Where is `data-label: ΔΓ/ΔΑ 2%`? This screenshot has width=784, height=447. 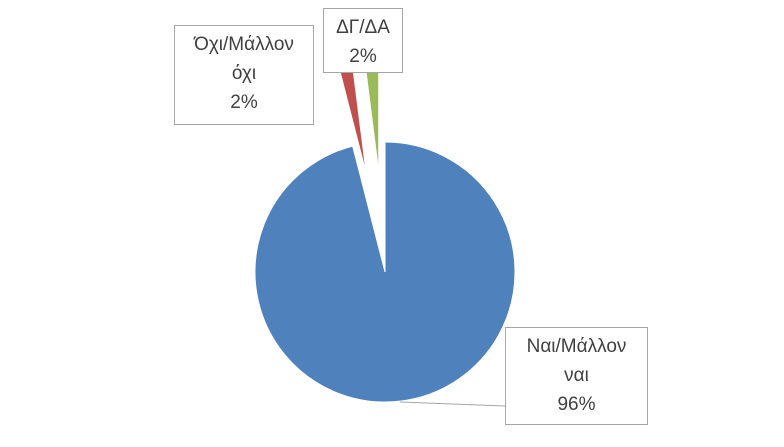 data-label: ΔΓ/ΔΑ 2% is located at coordinates (363, 40).